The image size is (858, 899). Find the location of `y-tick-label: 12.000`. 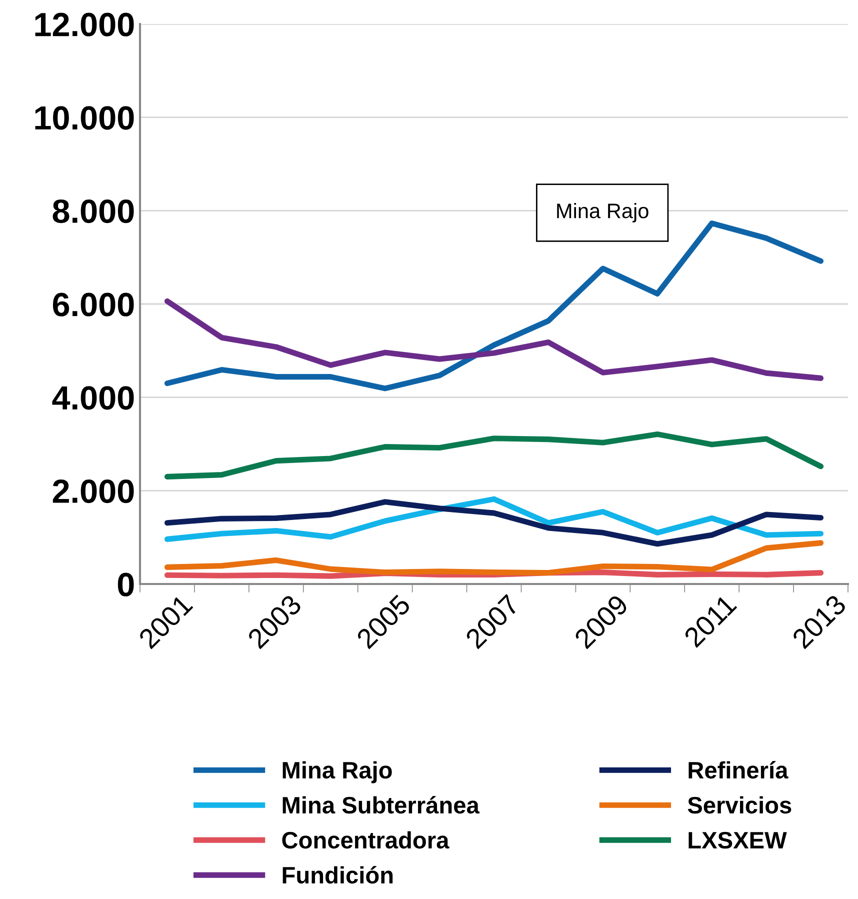

y-tick-label: 12.000 is located at coordinates (84, 24).